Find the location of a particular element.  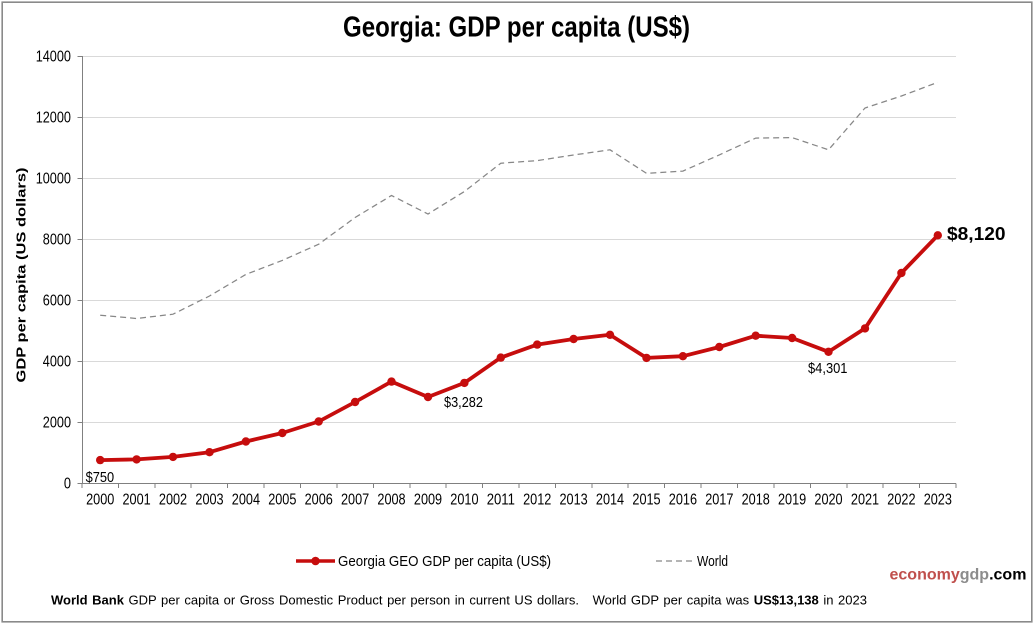

svg-text: 12000 is located at coordinates (54, 118).